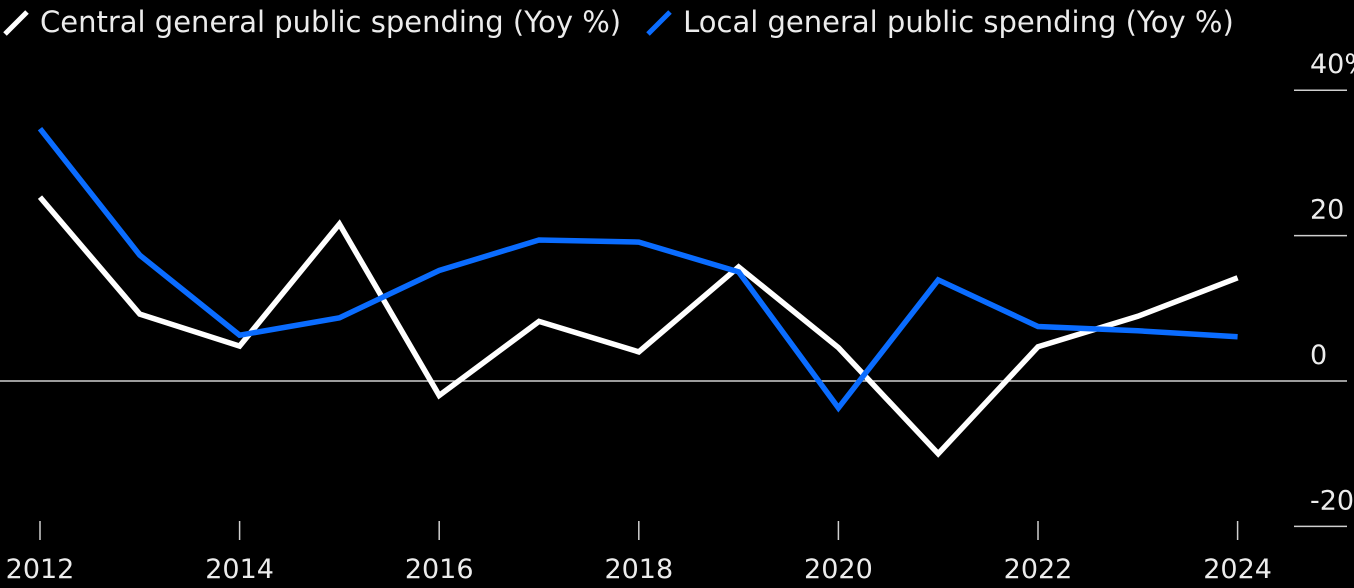 Image resolution: width=1354 pixels, height=588 pixels. I want to click on x-axis: 2012 2014 2016 2018 2020 2022 2024, so click(639, 553).